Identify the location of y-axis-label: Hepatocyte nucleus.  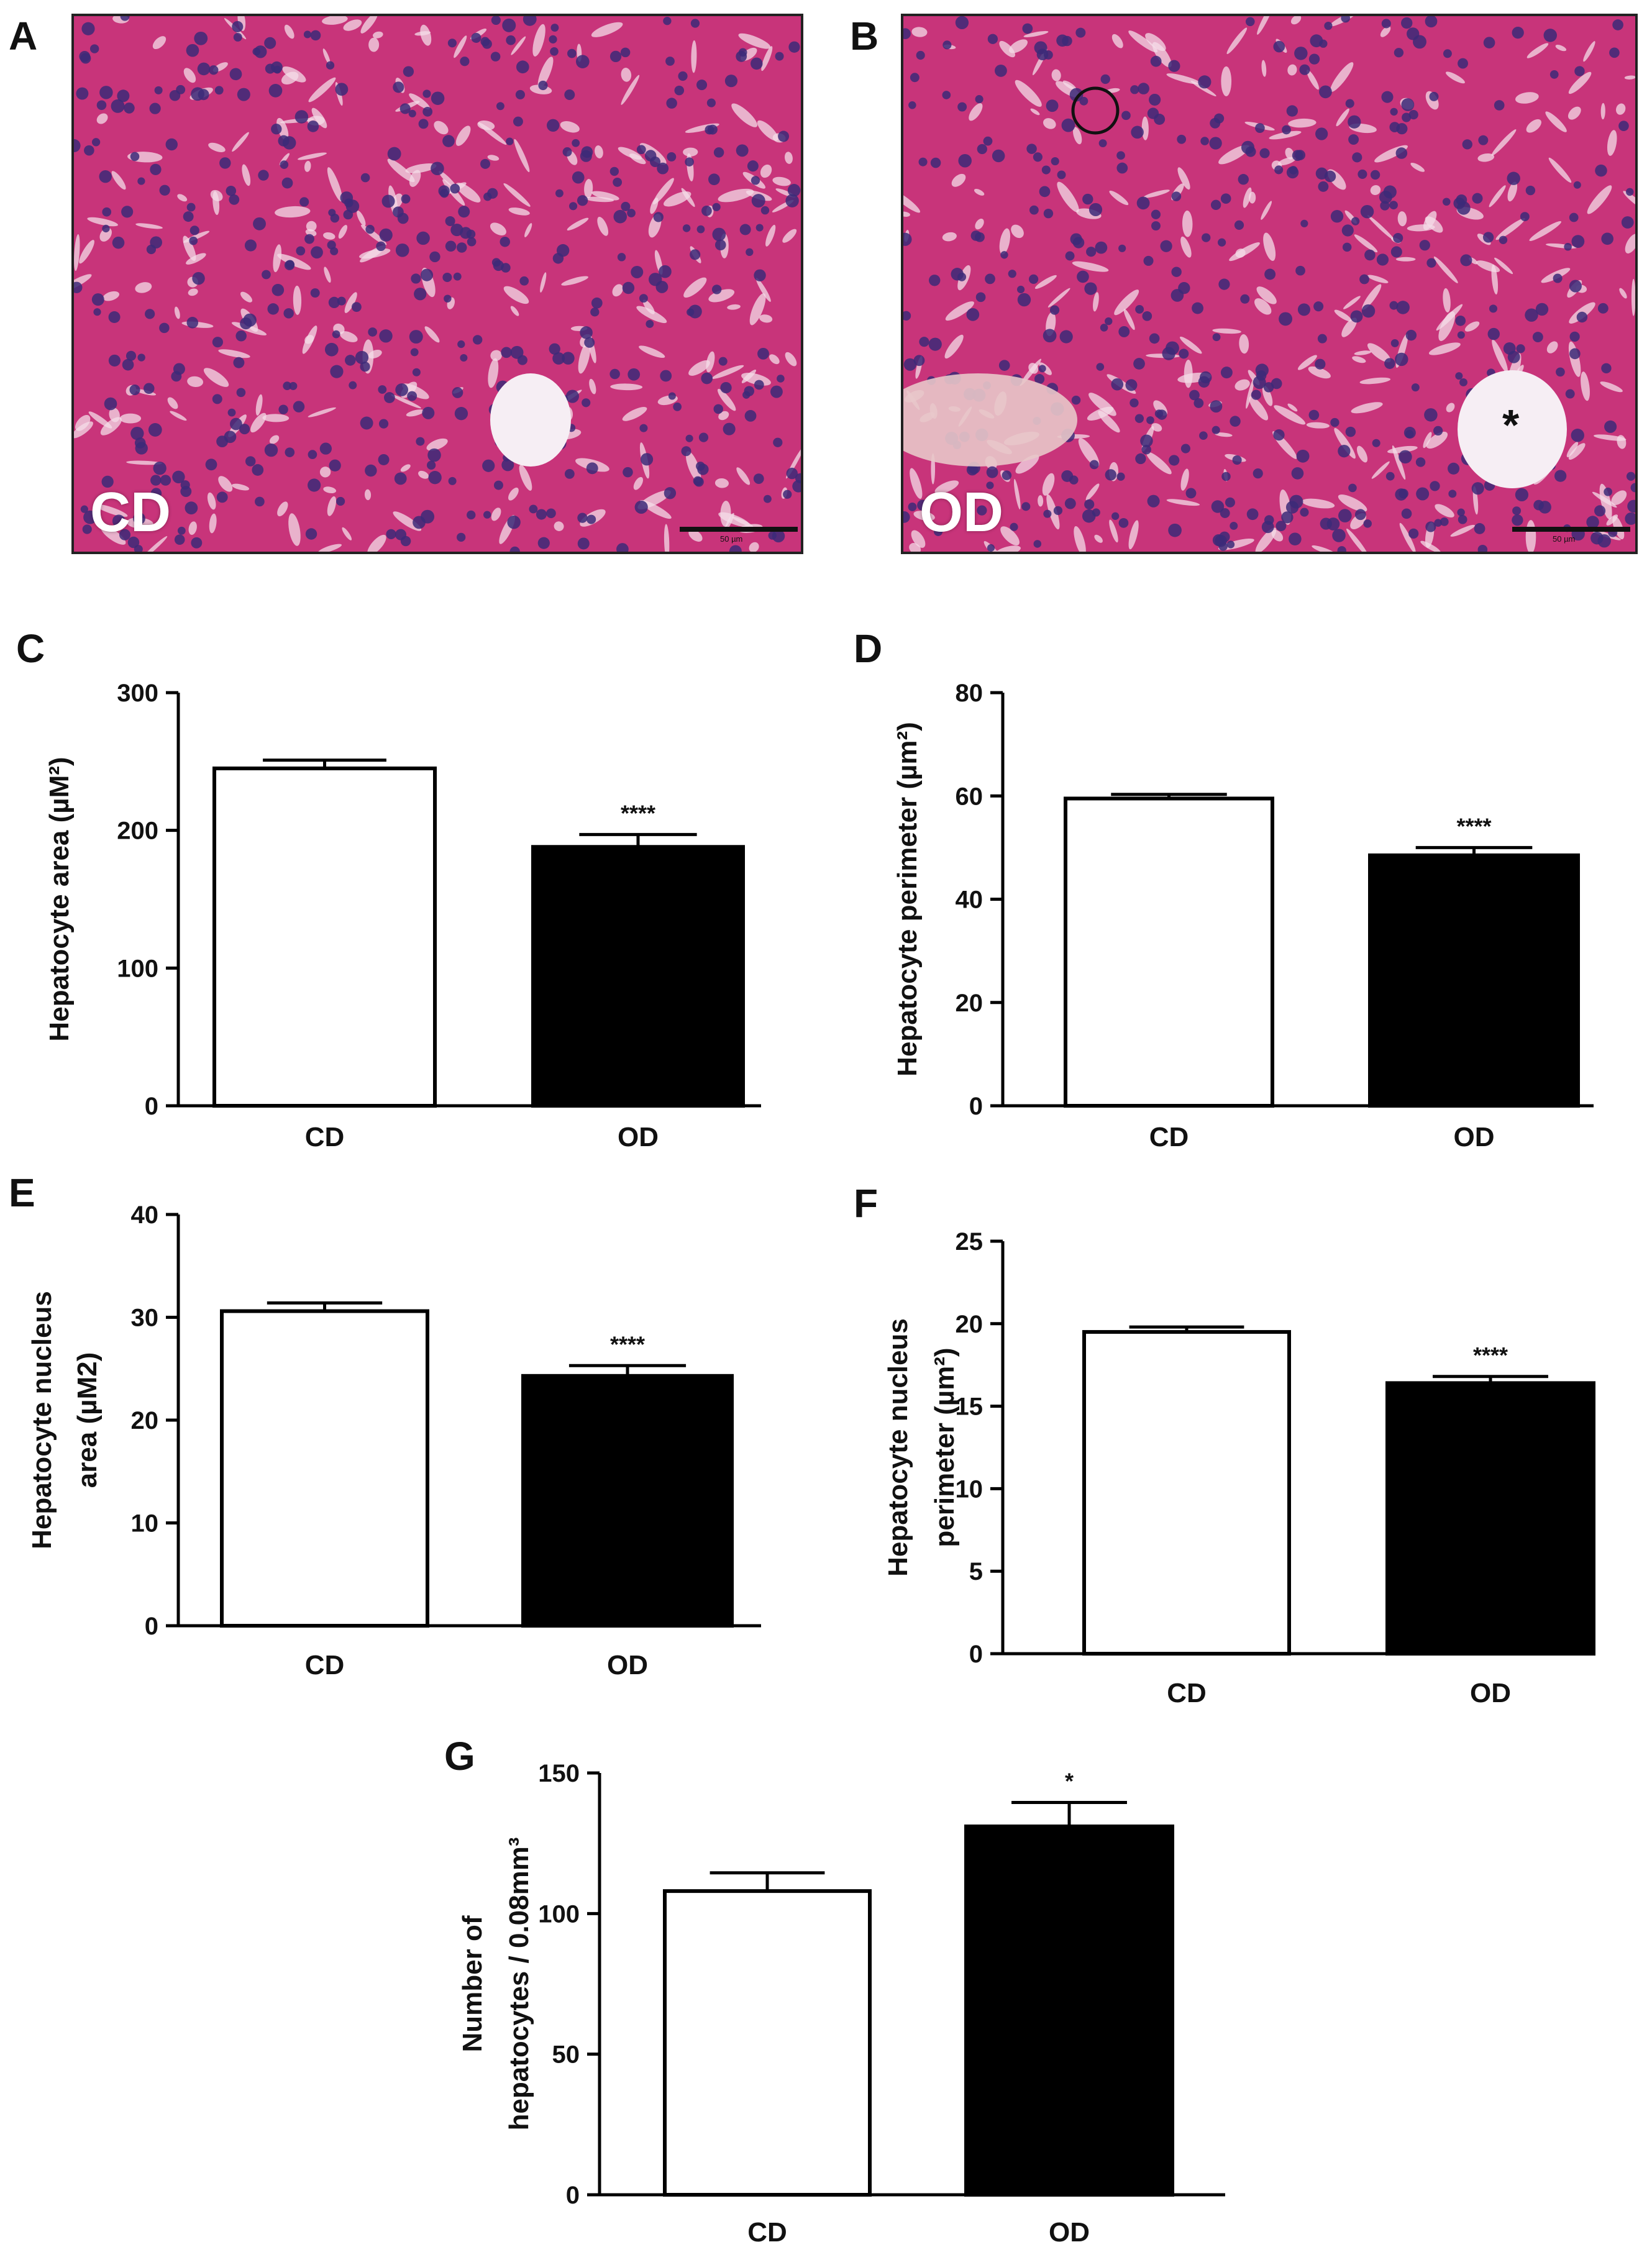
(42, 1420).